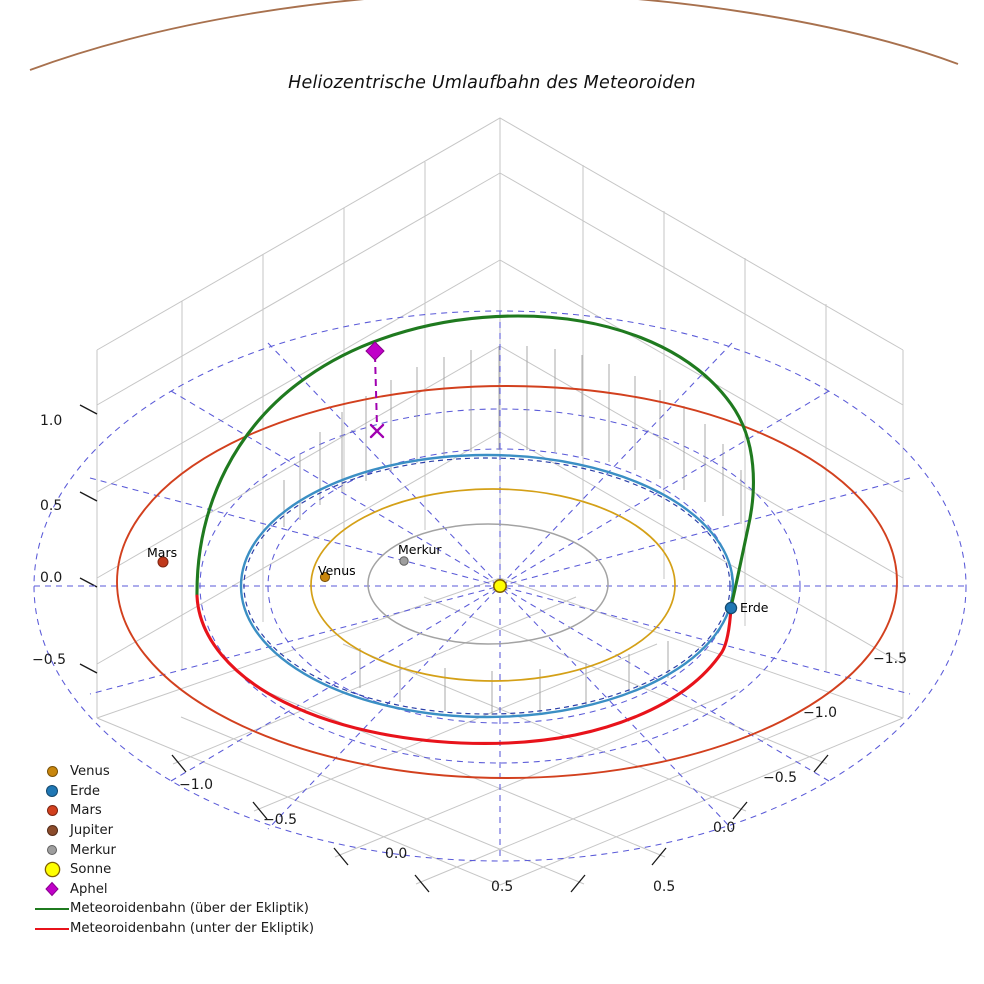  What do you see at coordinates (375, 351) in the screenshot?
I see `aphel-marker` at bounding box center [375, 351].